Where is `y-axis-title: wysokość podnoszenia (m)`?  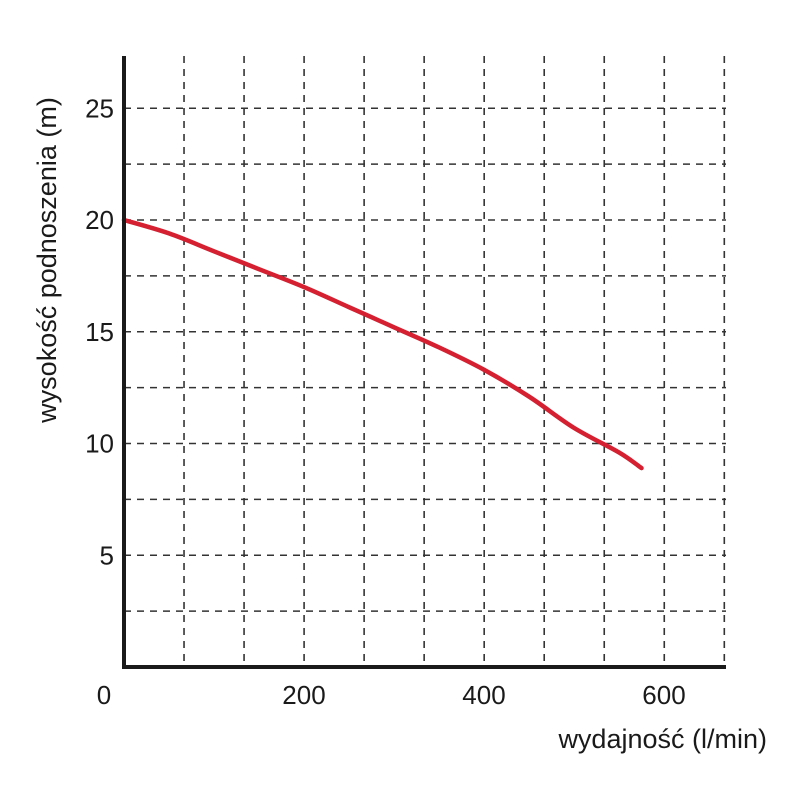 y-axis-title: wysokość podnoszenia (m) is located at coordinates (47, 260).